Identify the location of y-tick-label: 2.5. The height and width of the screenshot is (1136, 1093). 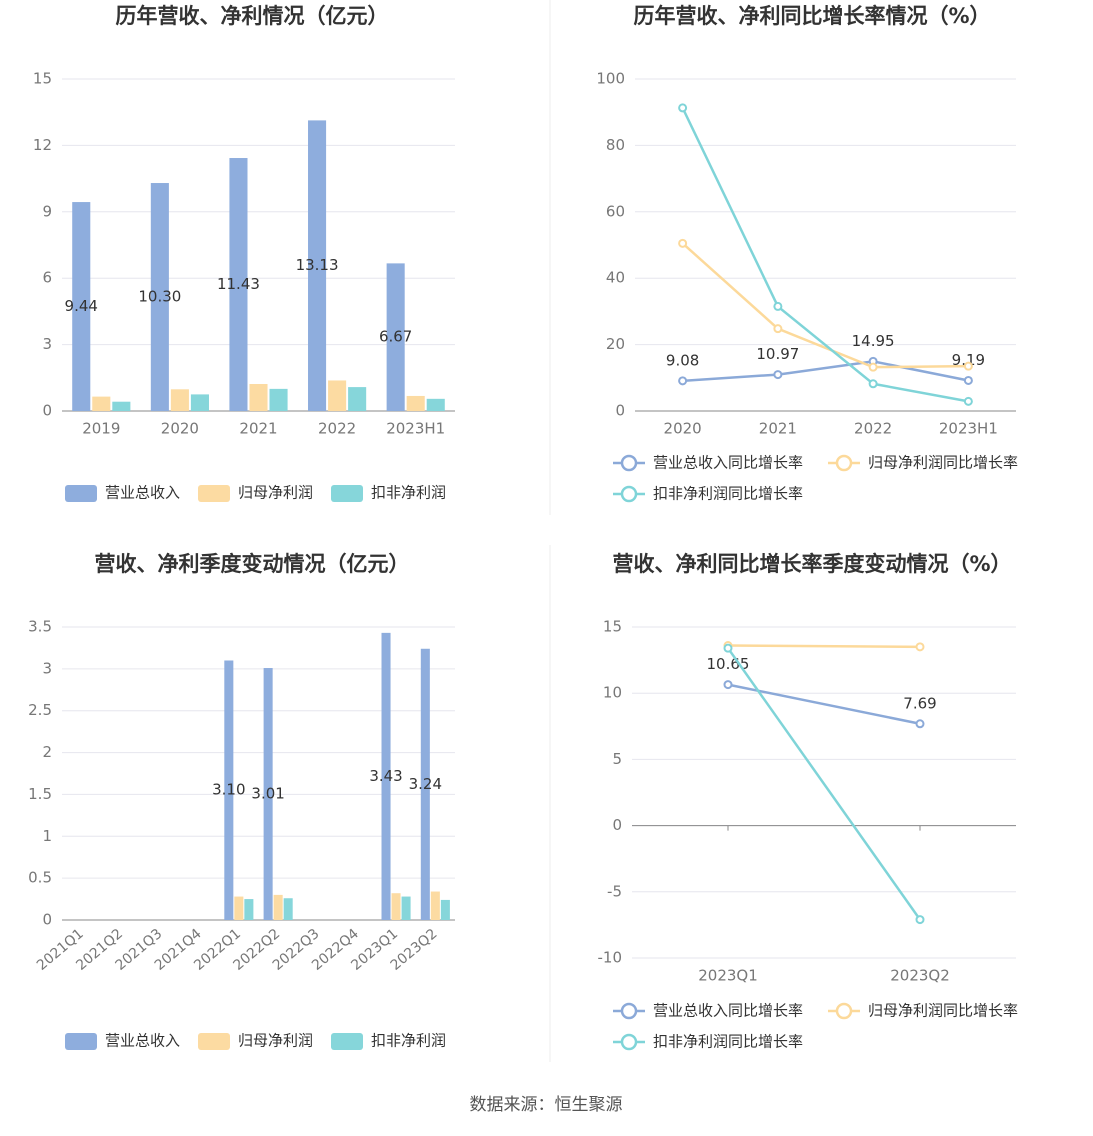
(40, 710).